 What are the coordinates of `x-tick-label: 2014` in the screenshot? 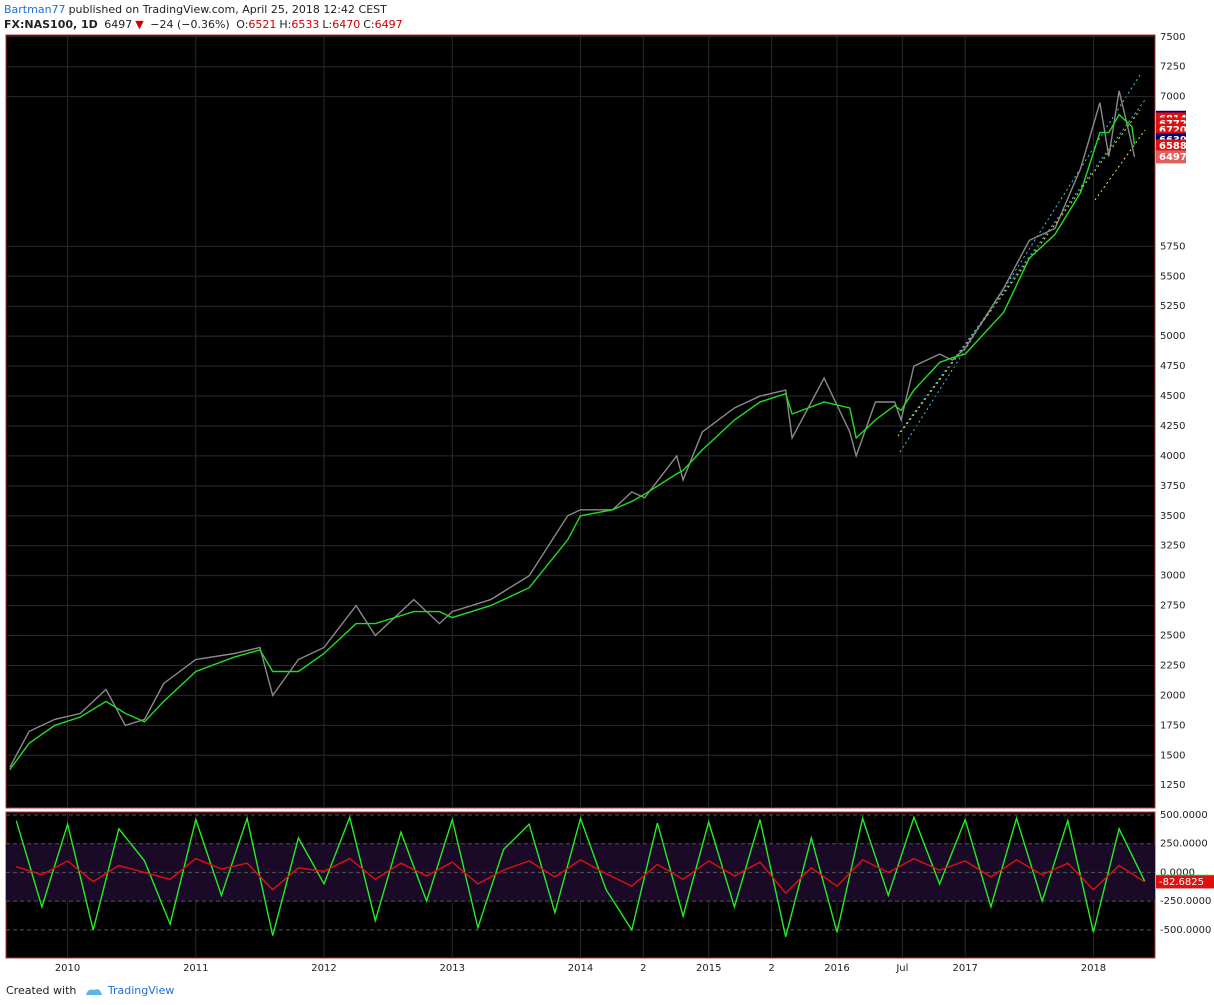 It's located at (580, 968).